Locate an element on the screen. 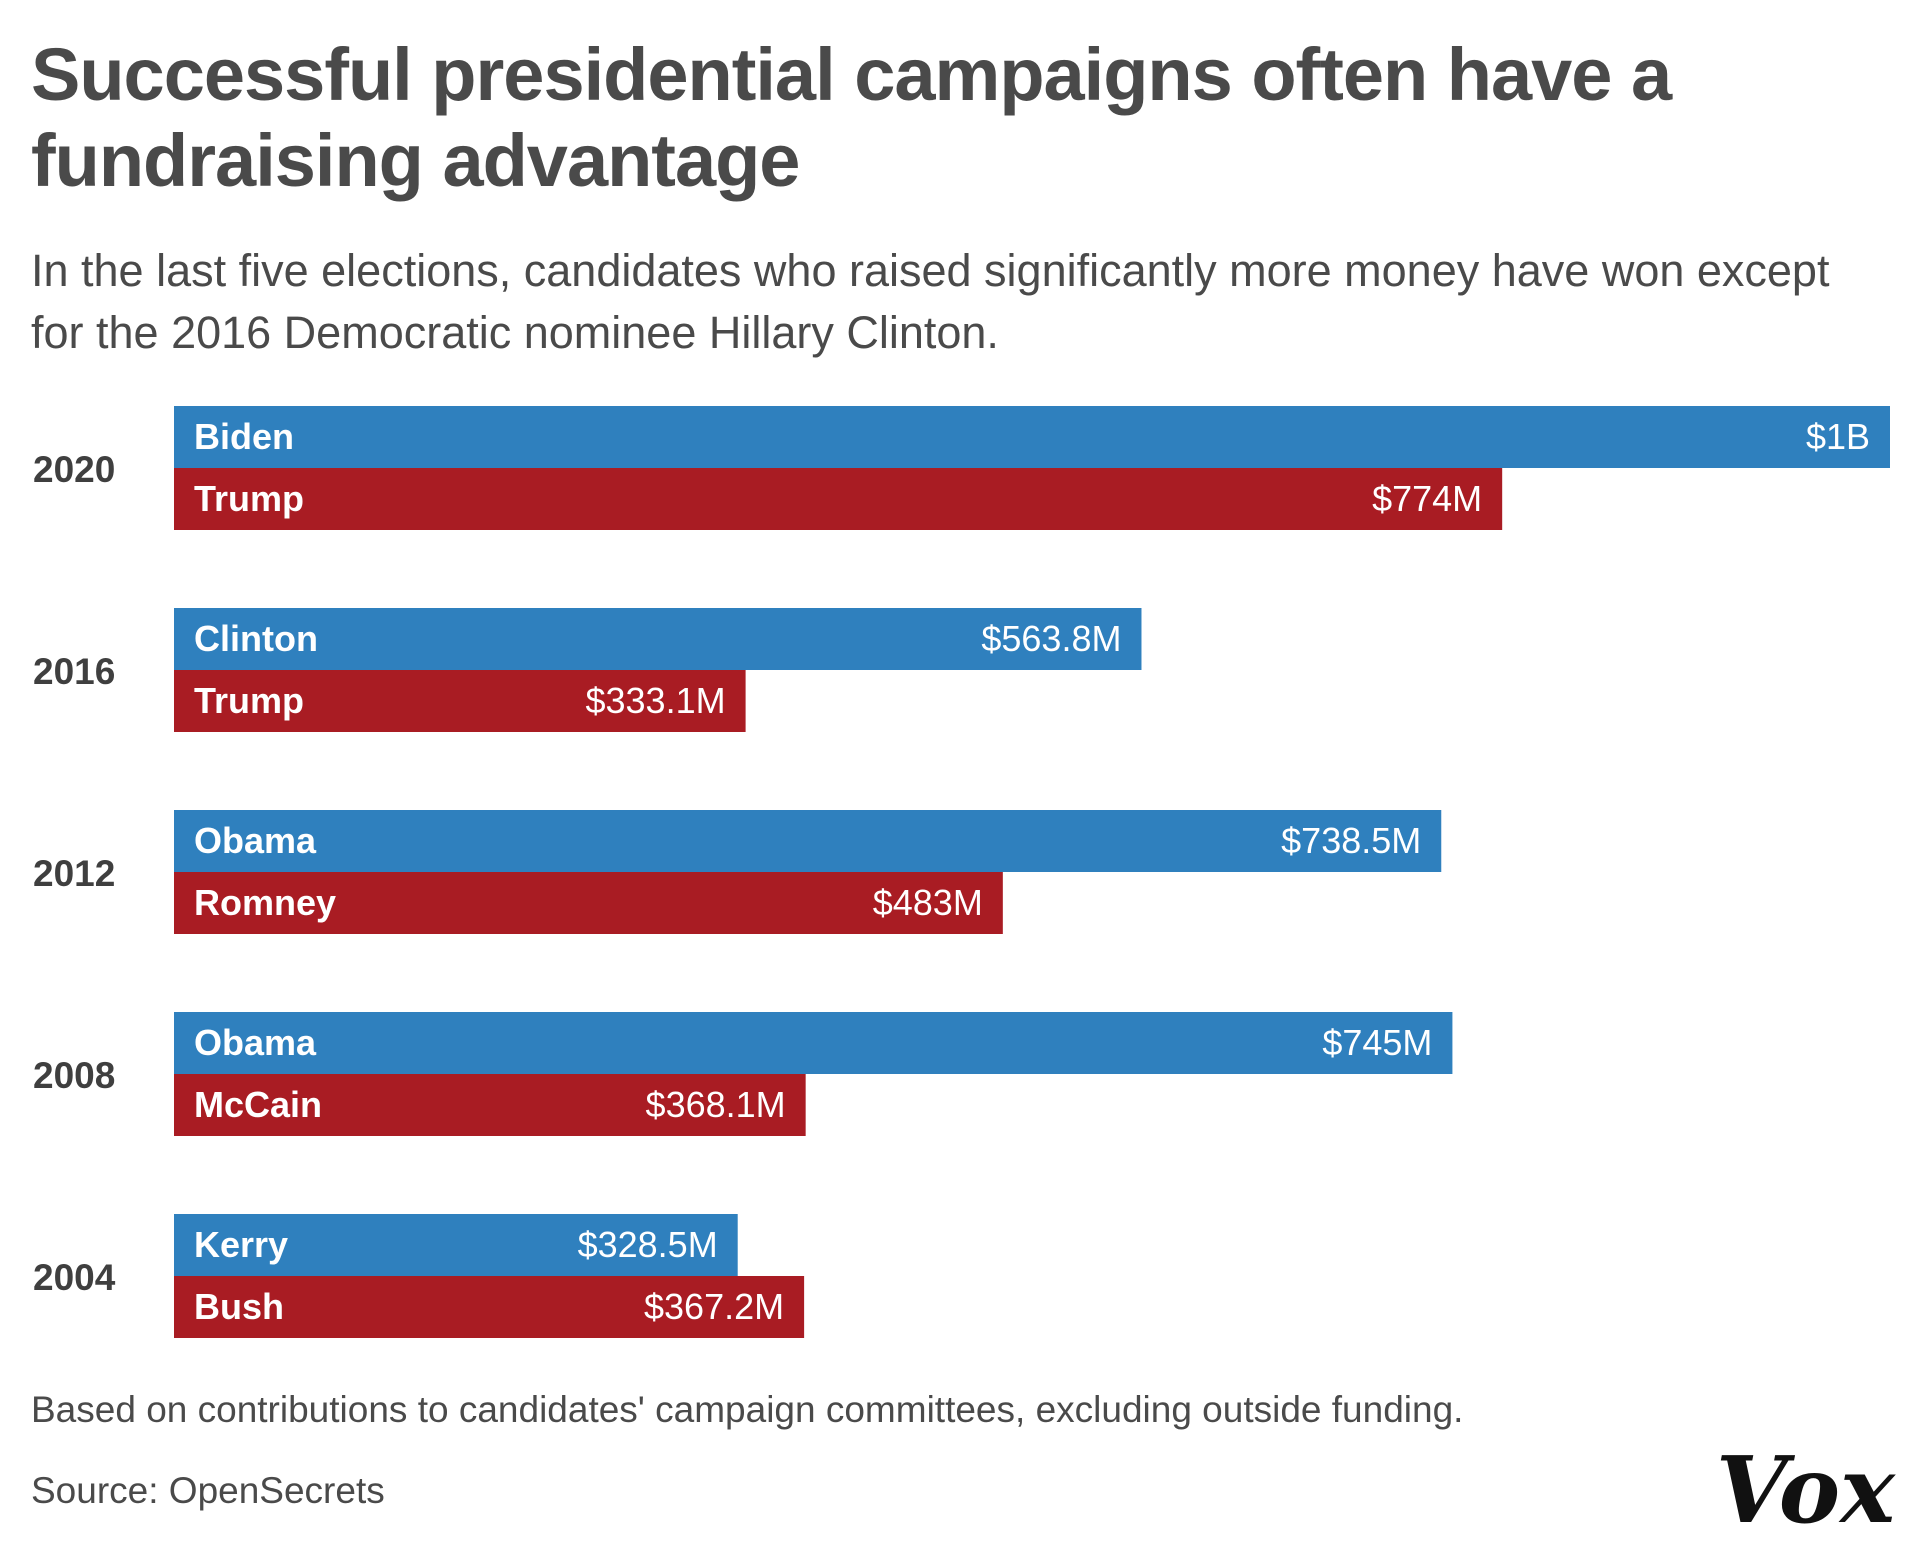  vox-logo-text: Vox is located at coordinates (1808, 1490).